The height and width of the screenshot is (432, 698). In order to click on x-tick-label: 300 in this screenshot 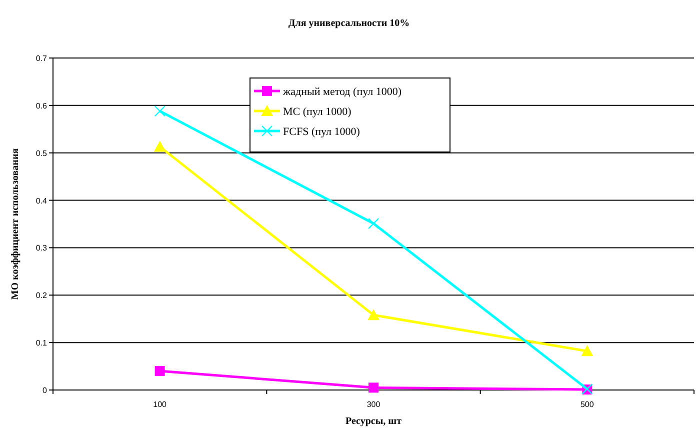, I will do `click(373, 404)`.